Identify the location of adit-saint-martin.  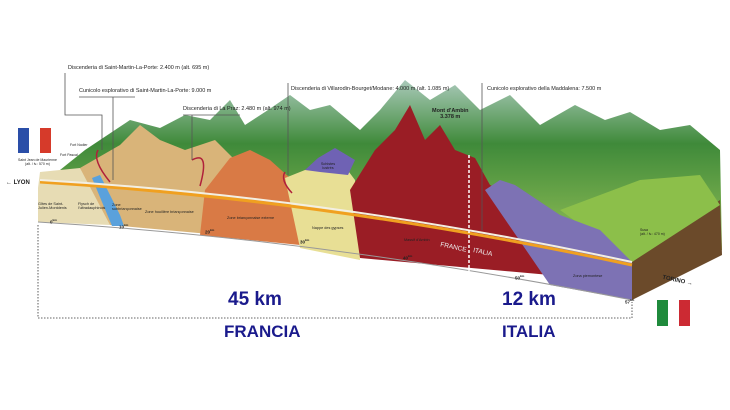
(103, 166).